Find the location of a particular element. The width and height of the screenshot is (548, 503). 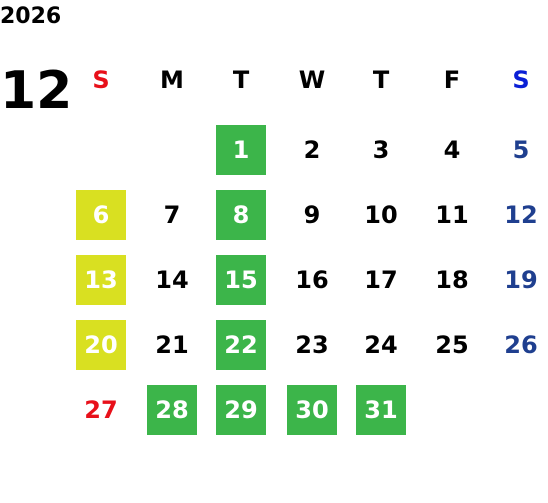

day-number: 26 is located at coordinates (520, 345).